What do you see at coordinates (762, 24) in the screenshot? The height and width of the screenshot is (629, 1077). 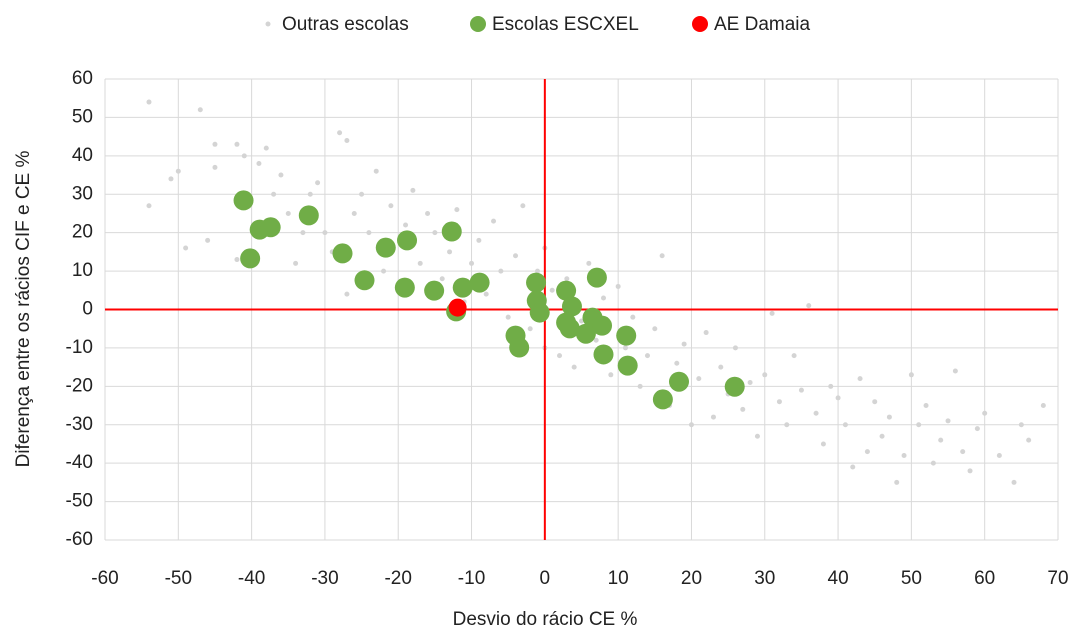 I see `legend-label: AE Damaia` at bounding box center [762, 24].